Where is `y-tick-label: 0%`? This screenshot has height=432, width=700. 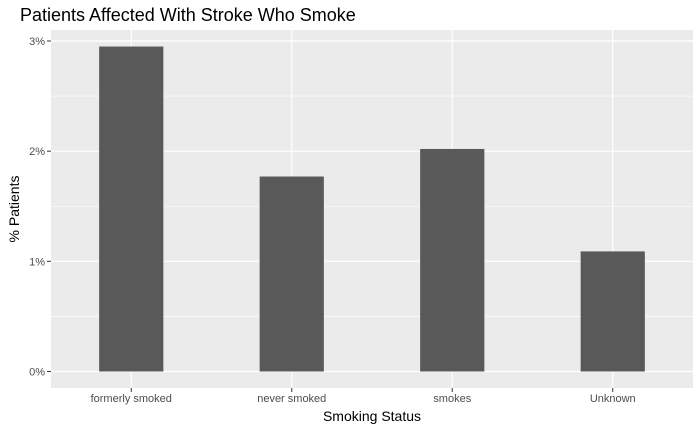
y-tick-label: 0% is located at coordinates (37, 372).